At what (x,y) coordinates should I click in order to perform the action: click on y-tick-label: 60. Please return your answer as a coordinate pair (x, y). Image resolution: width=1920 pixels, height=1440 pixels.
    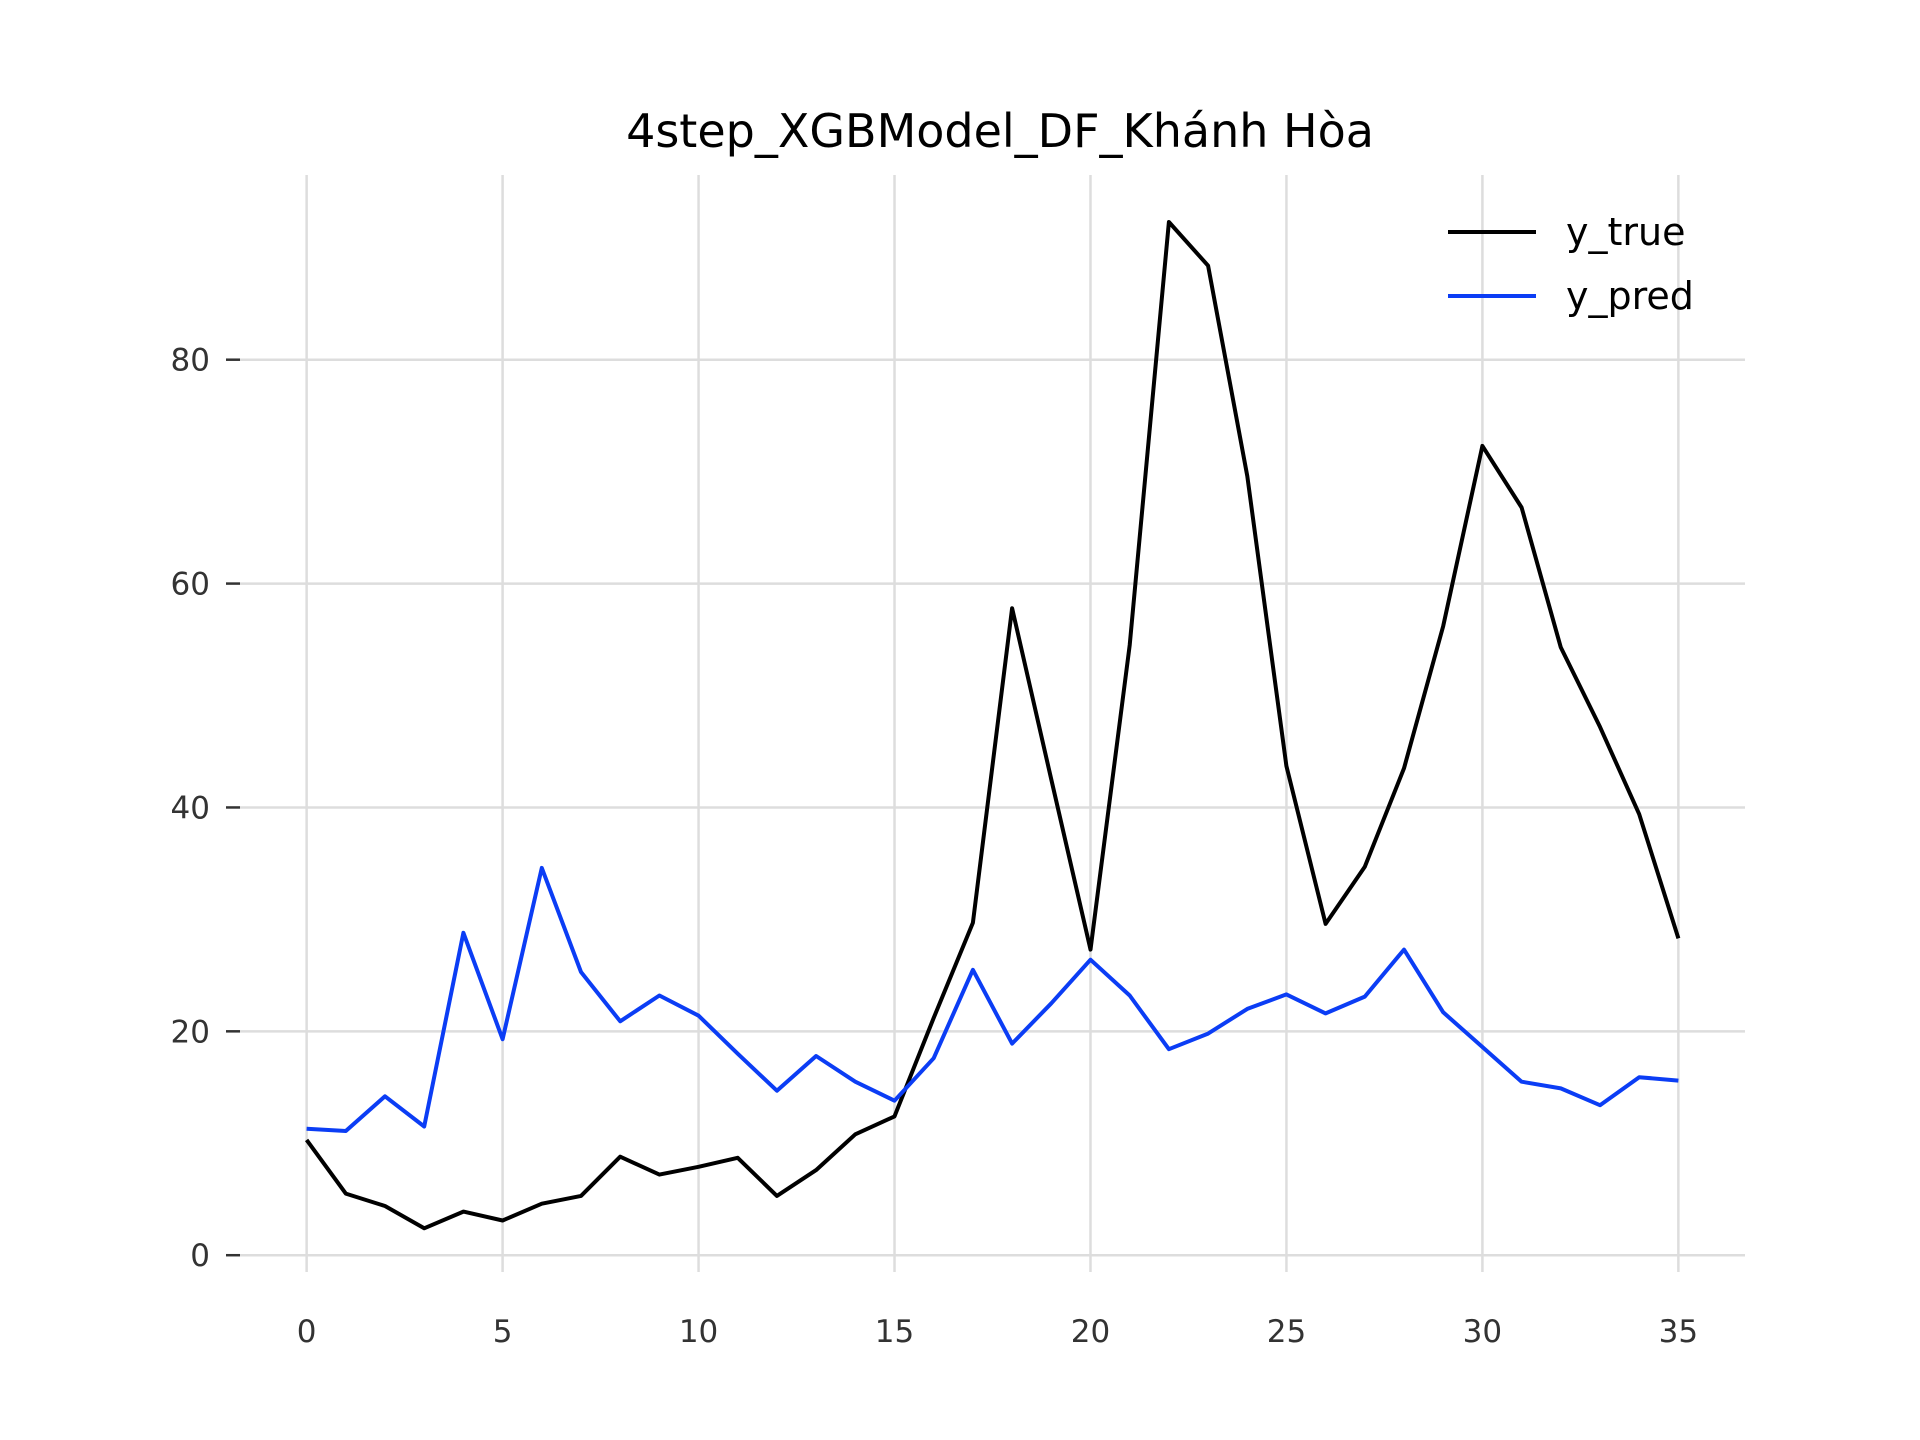
    Looking at the image, I should click on (190, 585).